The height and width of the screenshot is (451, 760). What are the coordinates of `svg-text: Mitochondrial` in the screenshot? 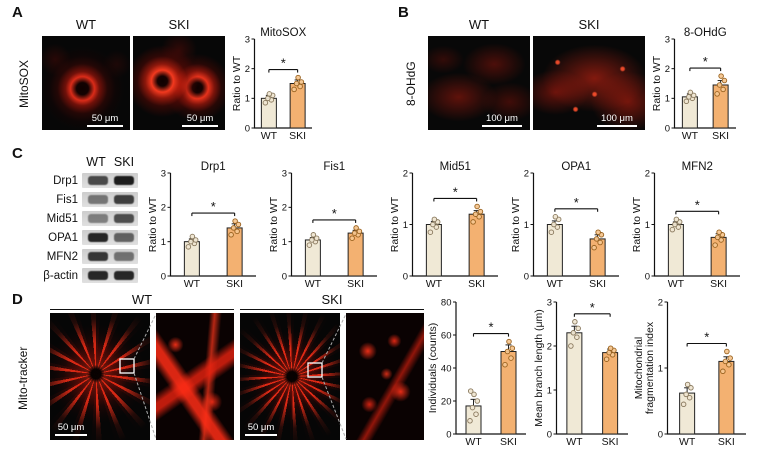 It's located at (639, 368).